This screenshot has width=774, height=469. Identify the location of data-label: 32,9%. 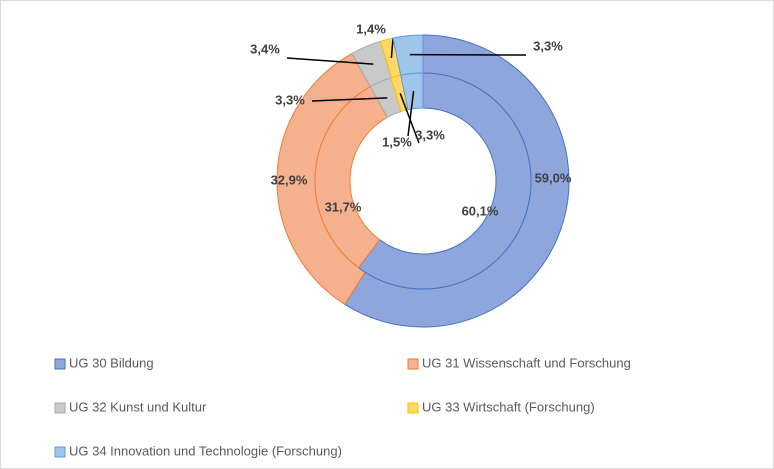
(289, 179).